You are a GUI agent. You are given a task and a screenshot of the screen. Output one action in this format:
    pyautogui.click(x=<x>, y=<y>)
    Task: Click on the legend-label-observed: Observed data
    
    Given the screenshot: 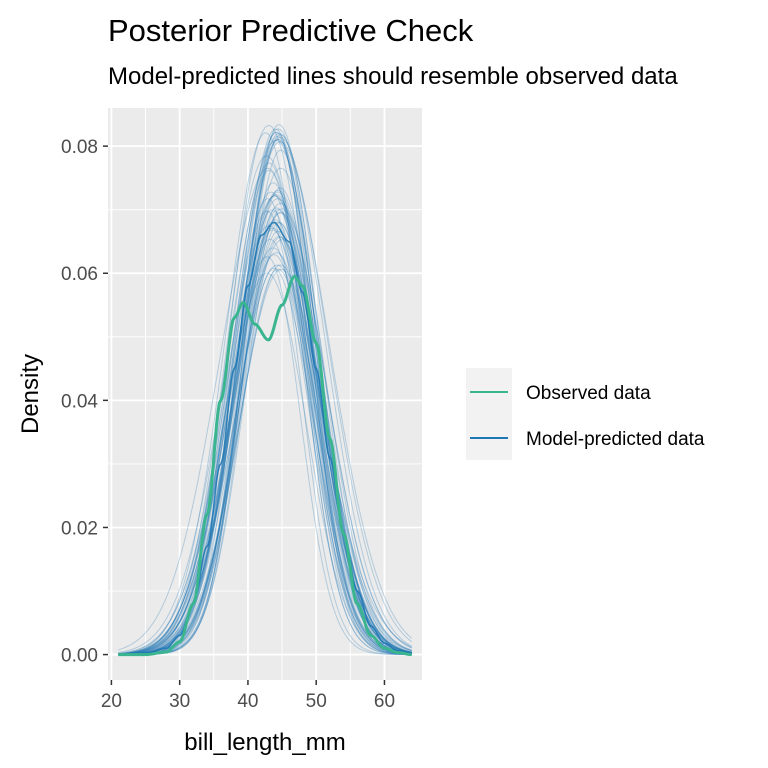 What is the action you would take?
    pyautogui.click(x=588, y=393)
    